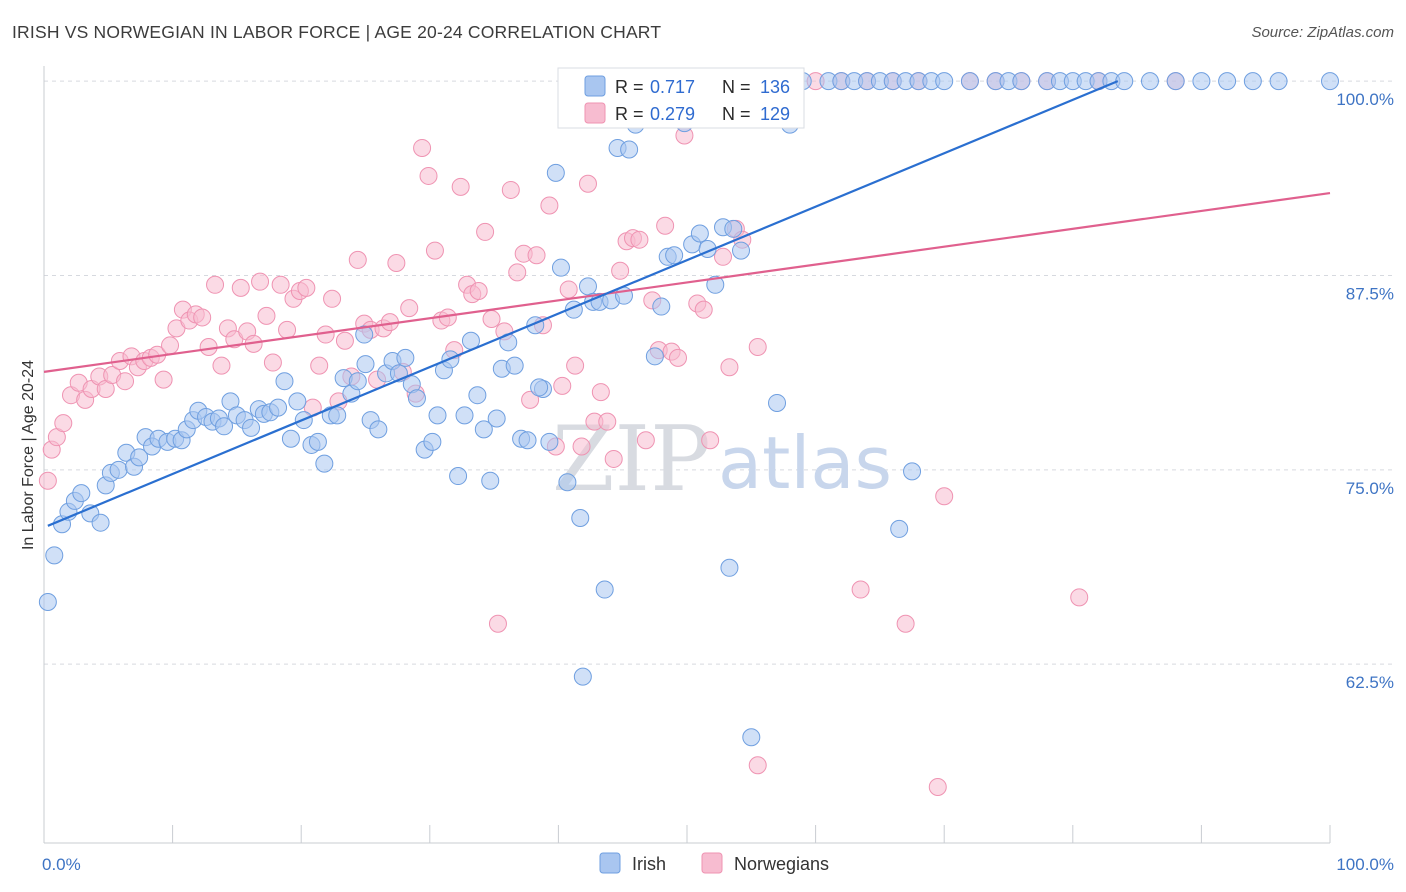 The width and height of the screenshot is (1406, 892). Describe the element at coordinates (629, 114) in the screenshot. I see `norwegians-r-label: R =` at that location.